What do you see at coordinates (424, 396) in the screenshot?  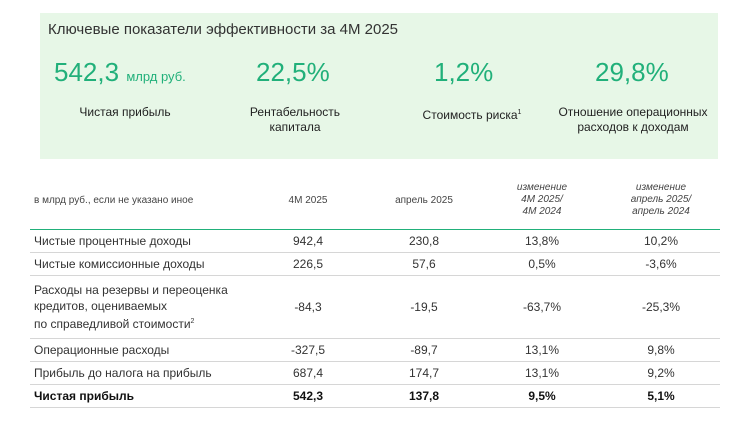 I see `row-value-april: 137,8` at bounding box center [424, 396].